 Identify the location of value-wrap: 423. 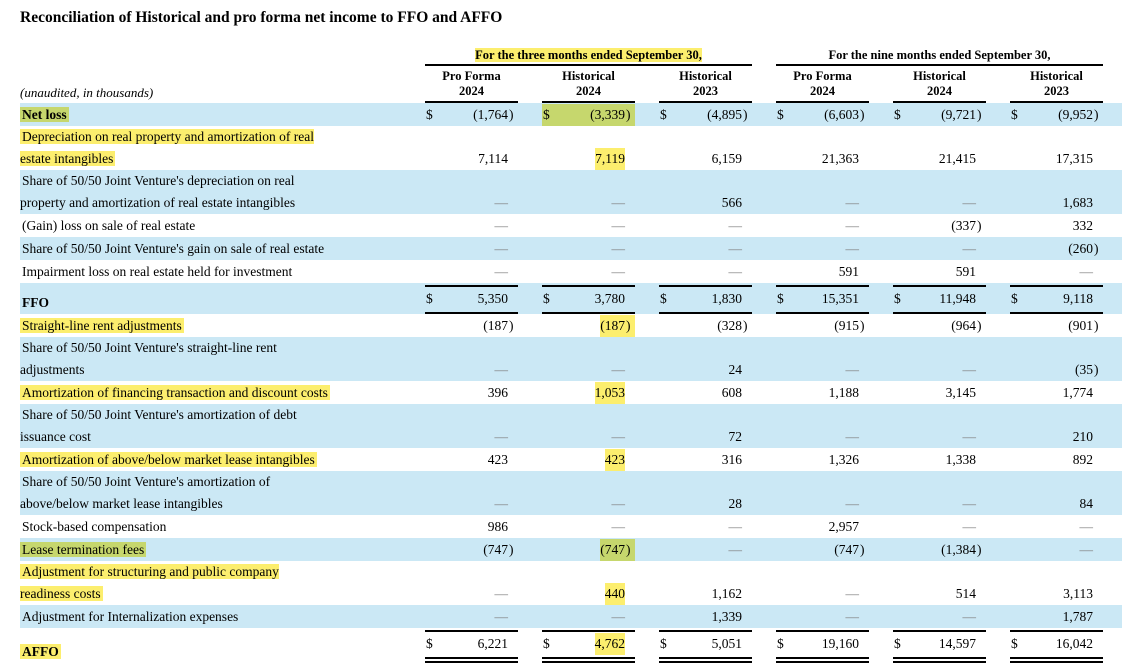
(619, 460).